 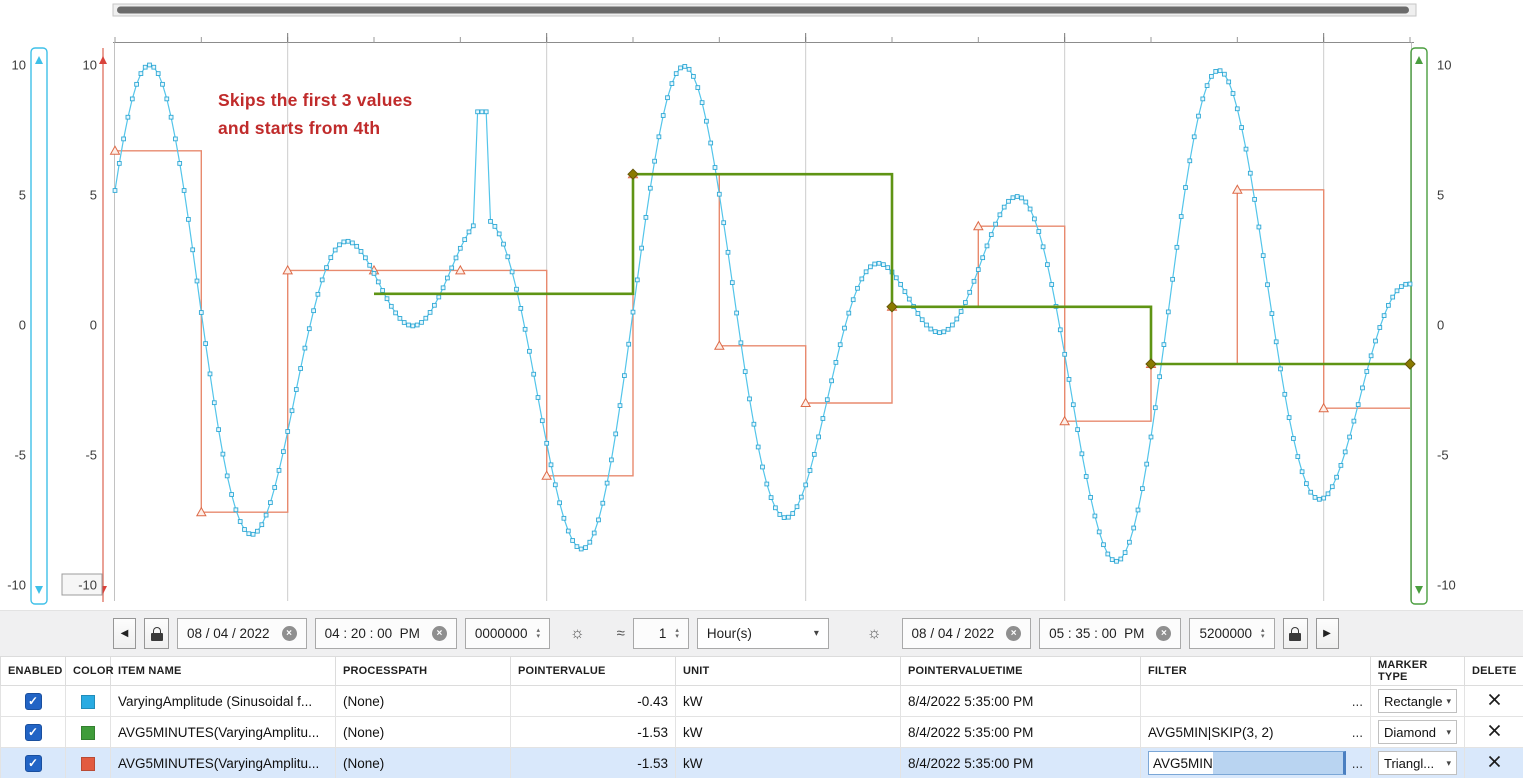 What do you see at coordinates (299, 128) in the screenshot?
I see `annotation-line-2: and starts from 4th` at bounding box center [299, 128].